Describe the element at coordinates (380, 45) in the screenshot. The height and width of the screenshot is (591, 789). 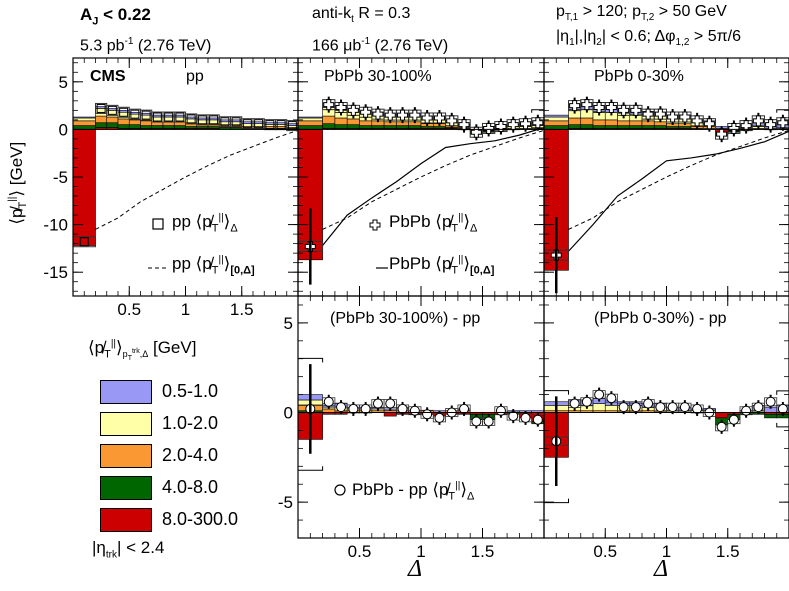
I see `pbpb-luminosity-label: 166 μb-1 (2.76 TeV)` at that location.